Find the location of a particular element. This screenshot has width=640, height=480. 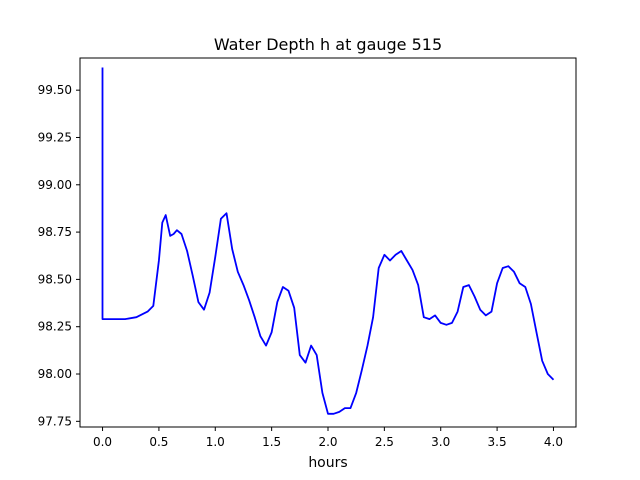

x-tick-label: 2.5 is located at coordinates (384, 442).